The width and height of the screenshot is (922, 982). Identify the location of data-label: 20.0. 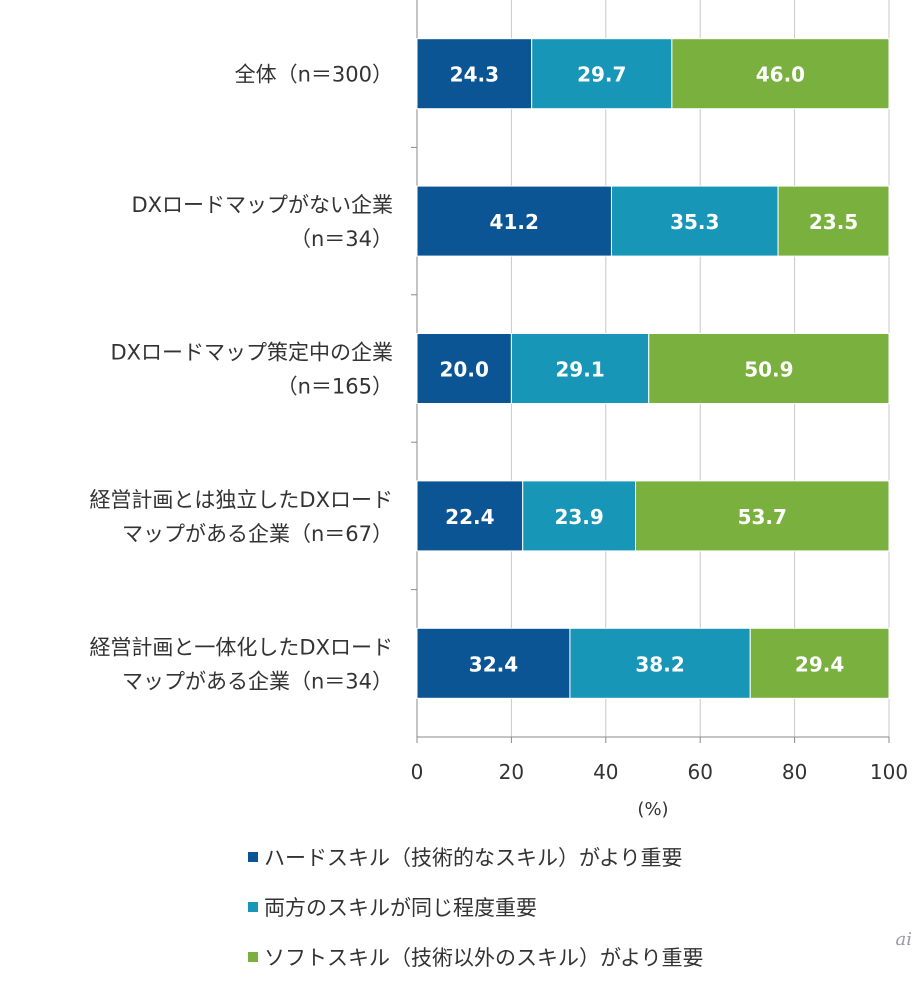
(464, 370).